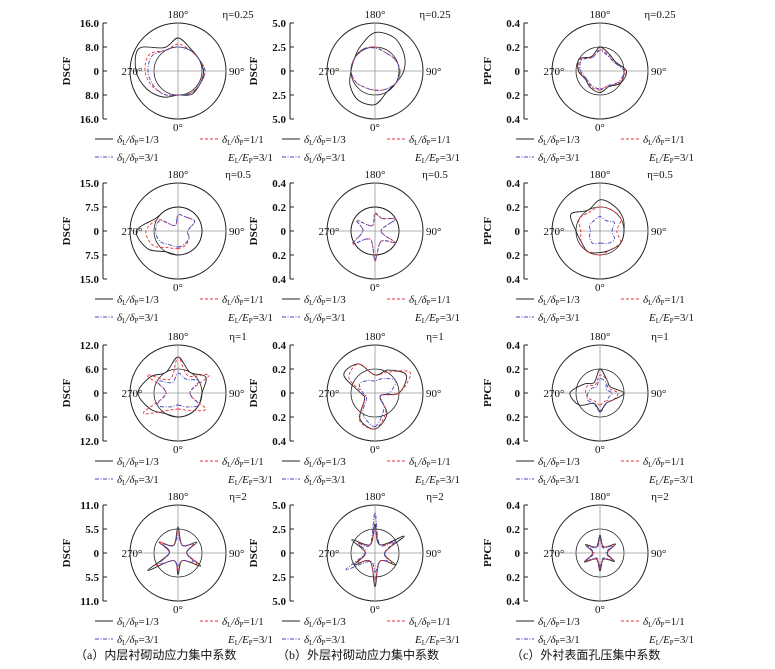 The width and height of the screenshot is (775, 669). What do you see at coordinates (90, 442) in the screenshot?
I see `tick-label: 12.0` at bounding box center [90, 442].